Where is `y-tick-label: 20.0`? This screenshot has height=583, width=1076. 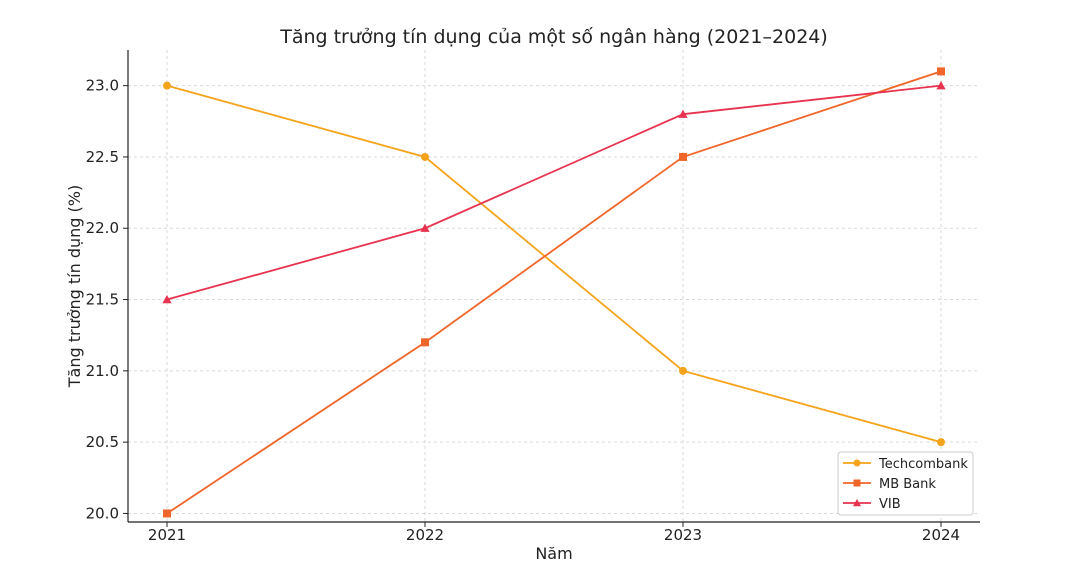
y-tick-label: 20.0 is located at coordinates (102, 513).